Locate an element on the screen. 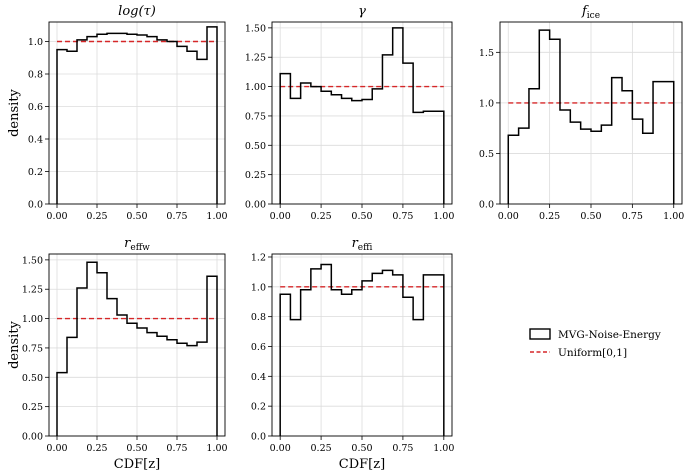  panel-title: reffi is located at coordinates (362, 244).